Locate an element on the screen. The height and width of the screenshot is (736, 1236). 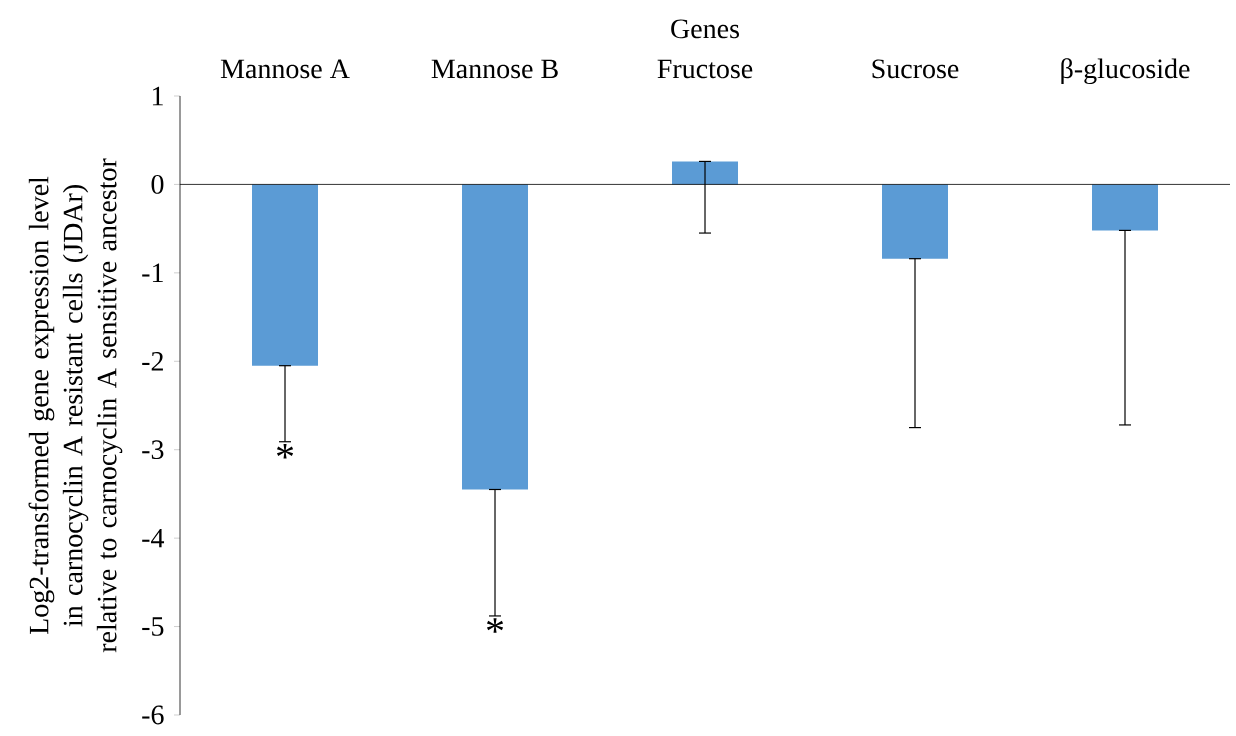
y-tick-label: -4 is located at coordinates (153, 538).